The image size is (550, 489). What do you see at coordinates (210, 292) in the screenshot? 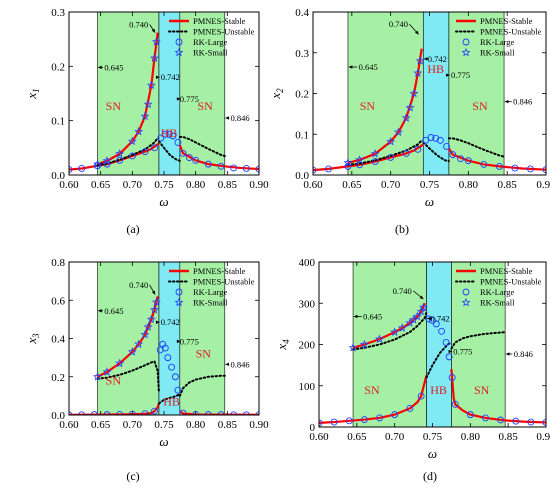
I see `legend-label-2: RK-Large` at bounding box center [210, 292].